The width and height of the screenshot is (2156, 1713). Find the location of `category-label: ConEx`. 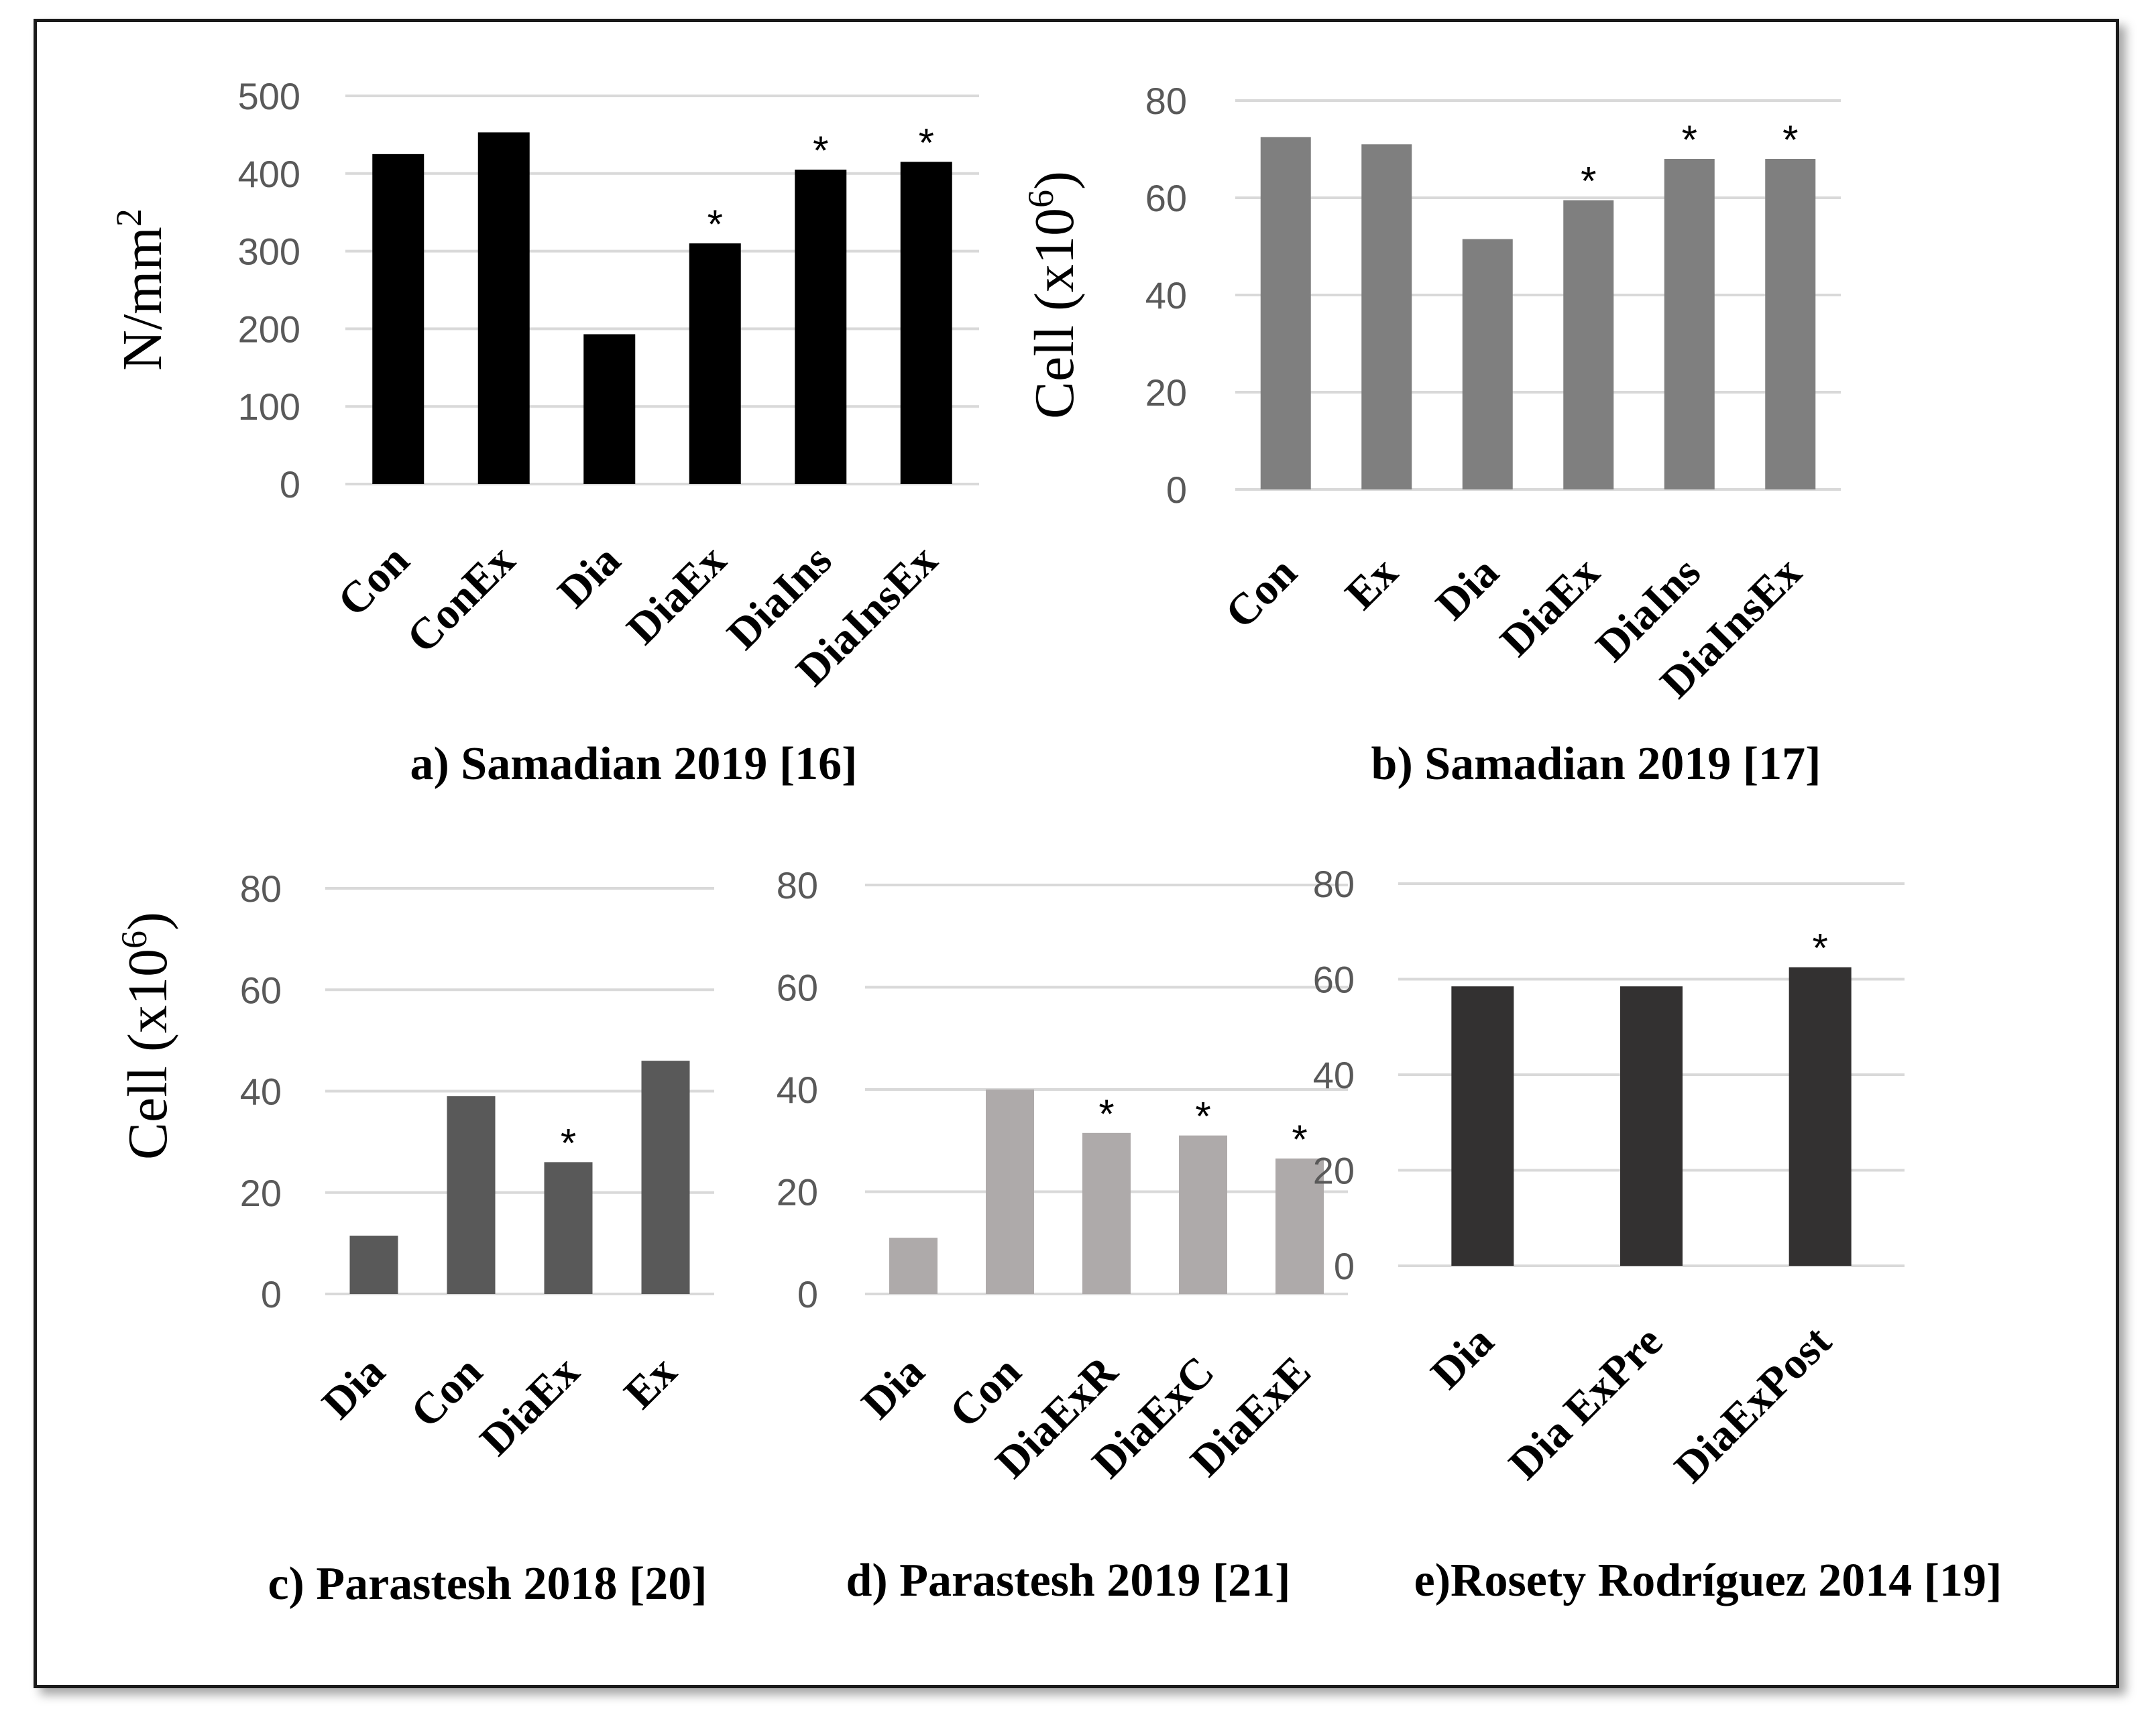

category-label: ConEx is located at coordinates (461, 599).